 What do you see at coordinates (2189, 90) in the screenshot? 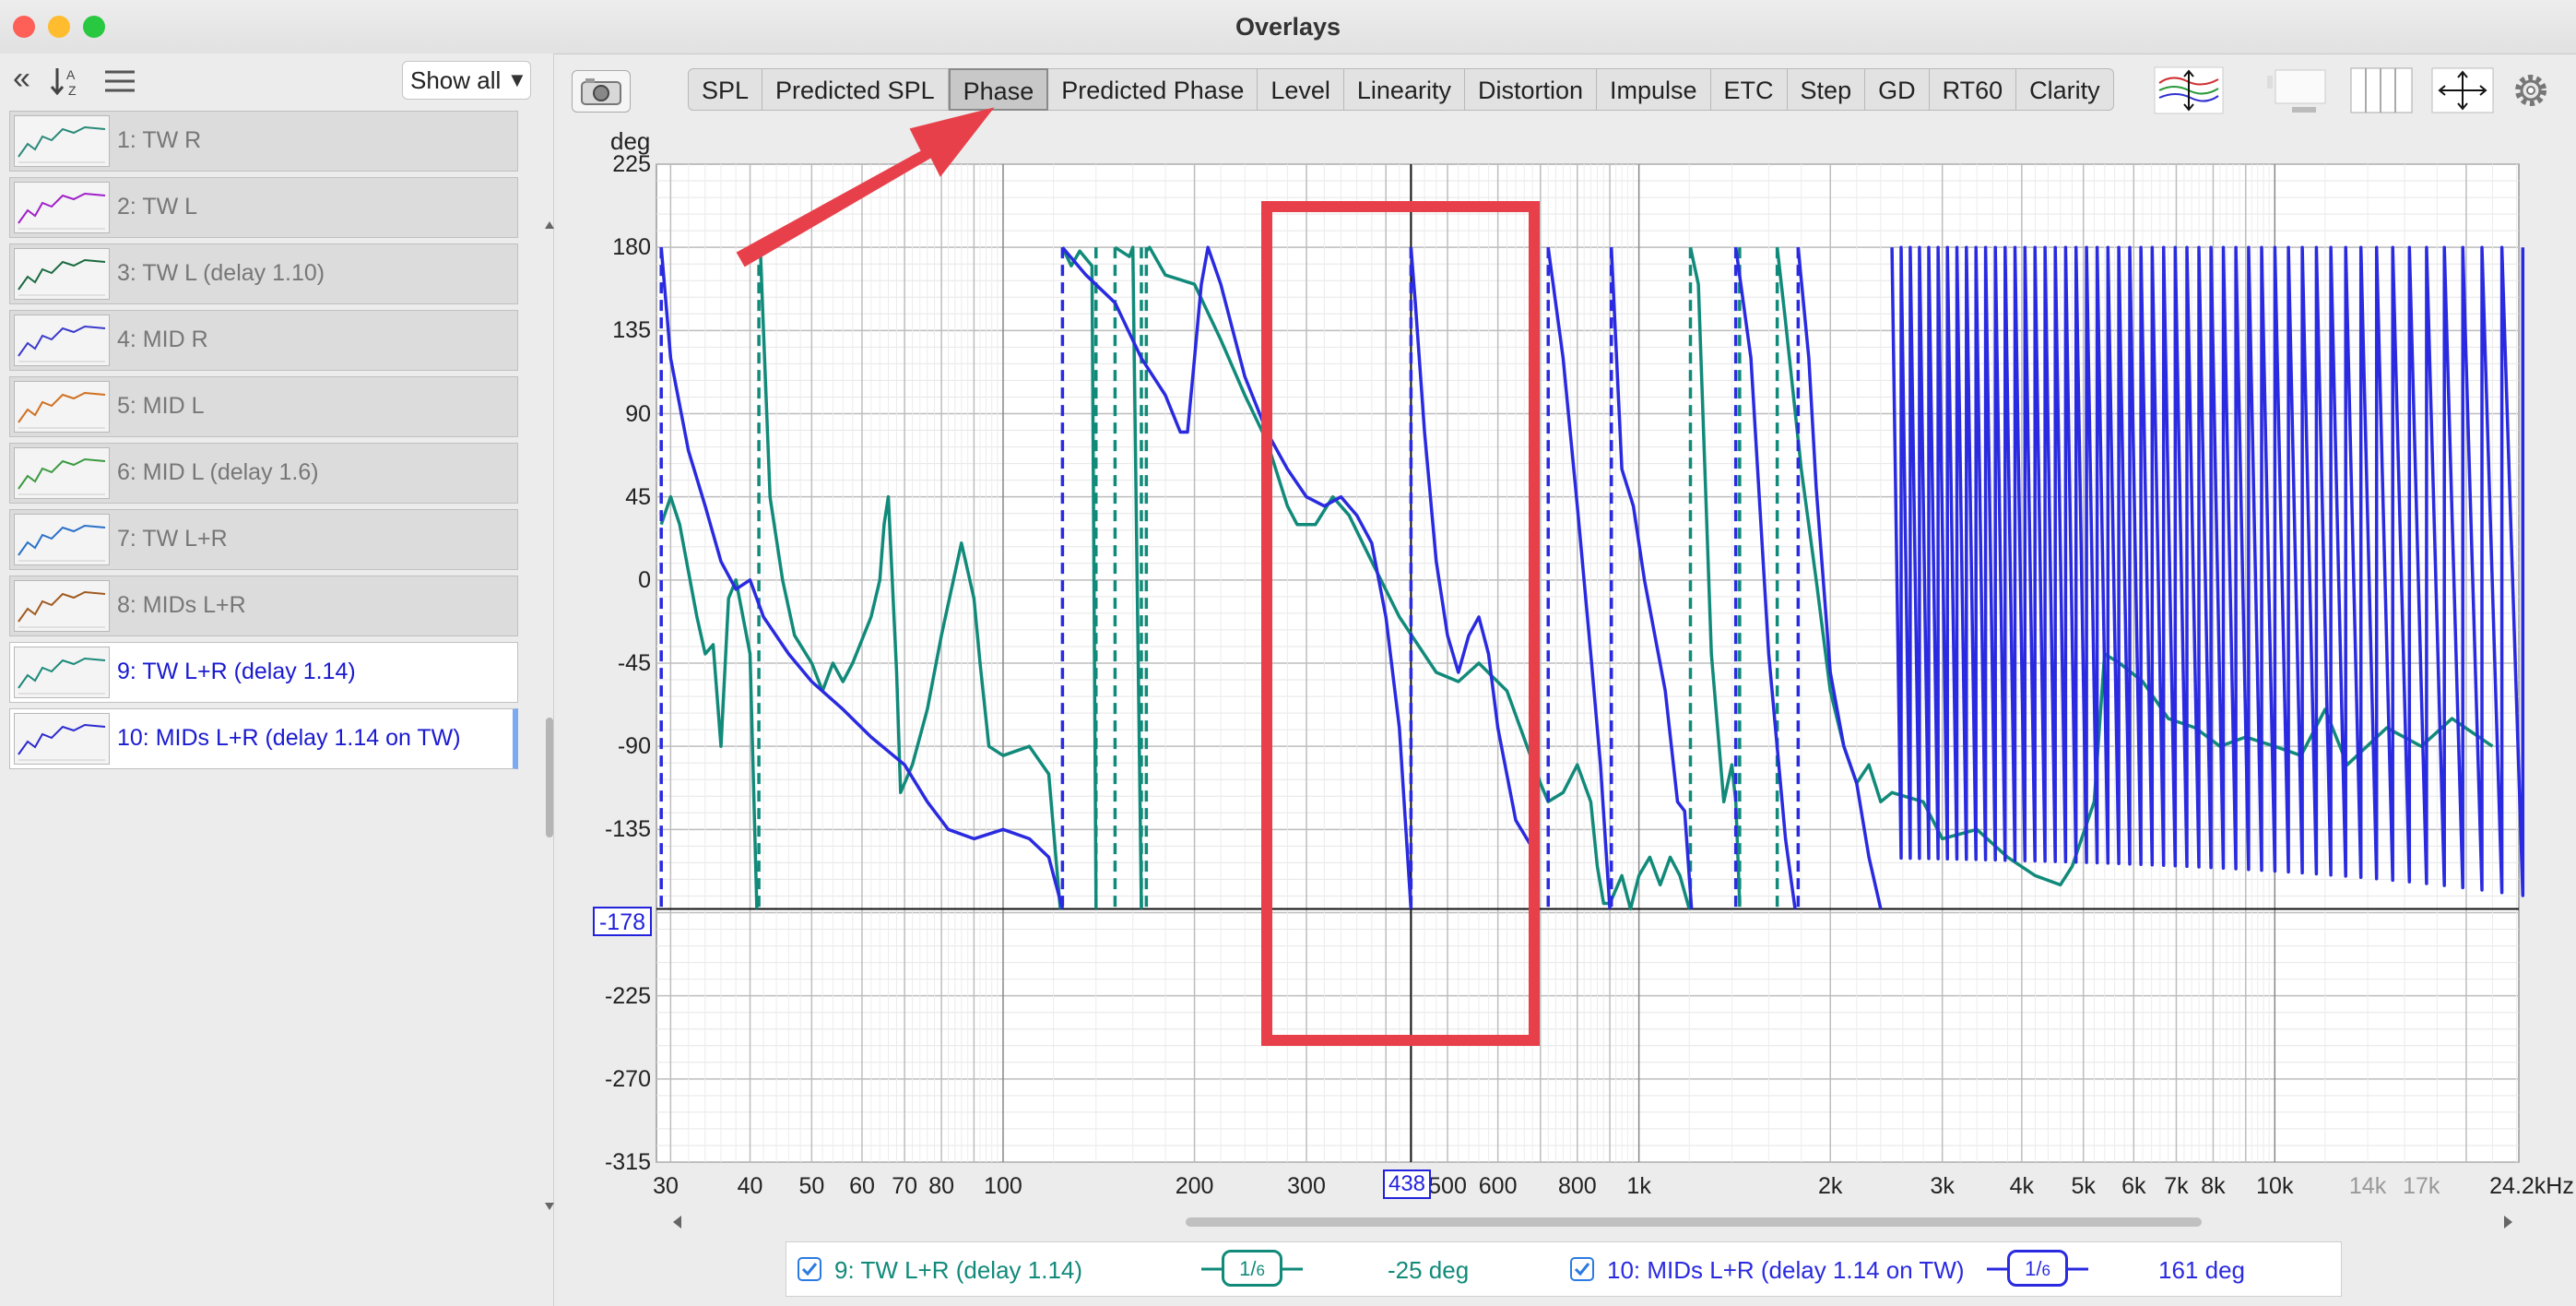
I see `trace-arrangement-icon` at bounding box center [2189, 90].